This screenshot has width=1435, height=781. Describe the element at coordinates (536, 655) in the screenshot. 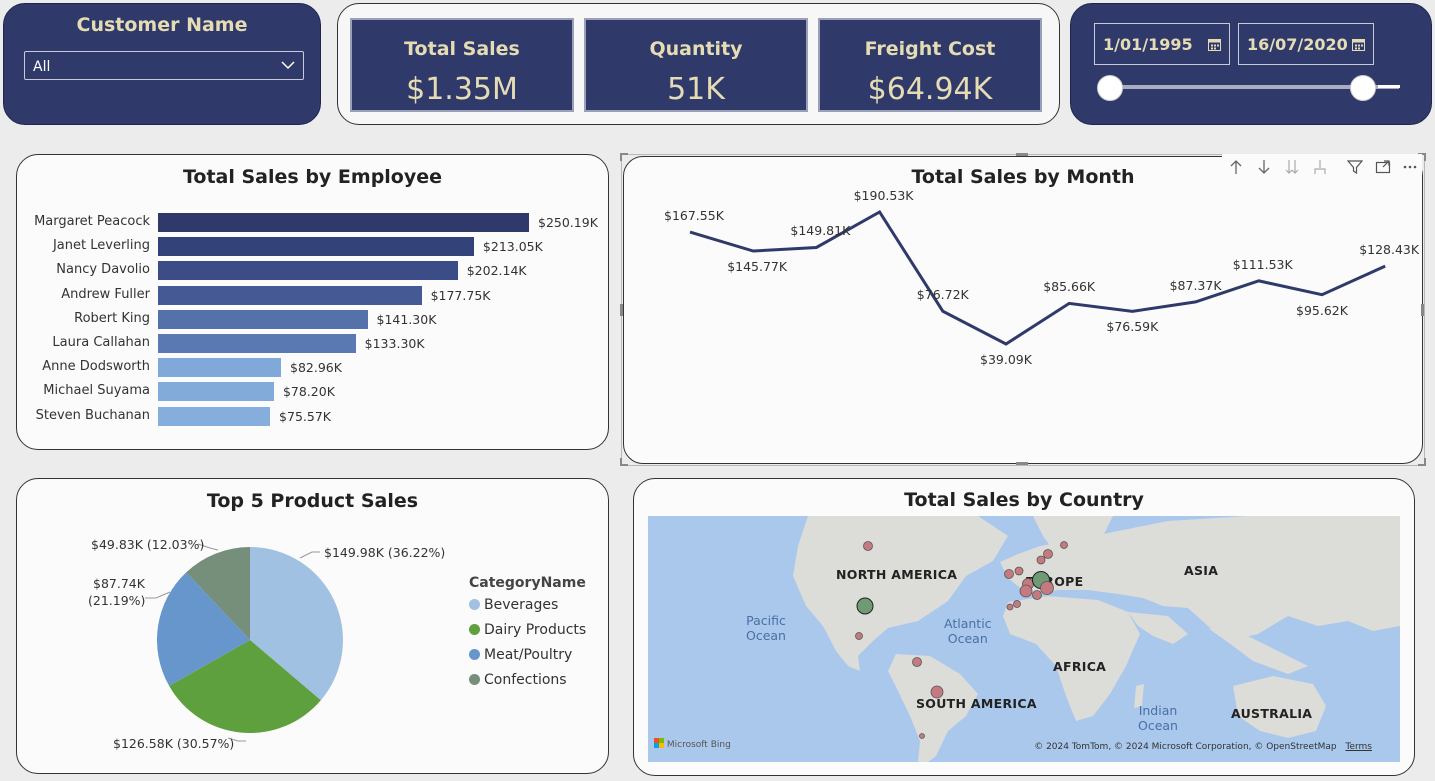

I see `legend-item-meat-poultry: Meat/Poultry` at that location.